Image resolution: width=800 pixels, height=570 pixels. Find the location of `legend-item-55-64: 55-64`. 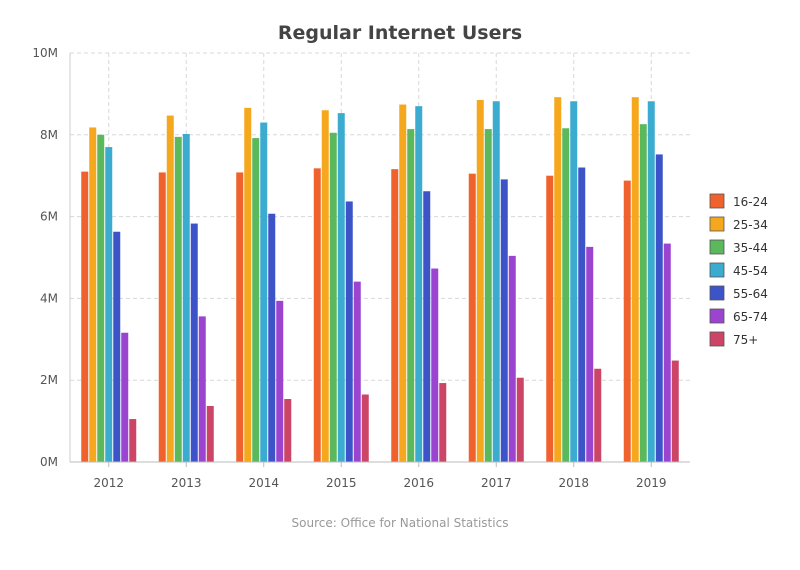

legend-item-55-64: 55-64 is located at coordinates (738, 293).